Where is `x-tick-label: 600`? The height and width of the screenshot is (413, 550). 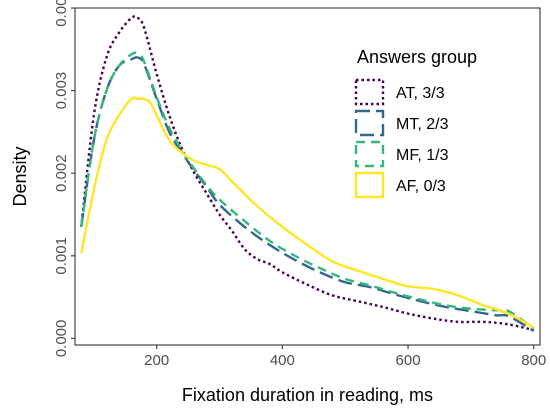
x-tick-label: 600 is located at coordinates (408, 360).